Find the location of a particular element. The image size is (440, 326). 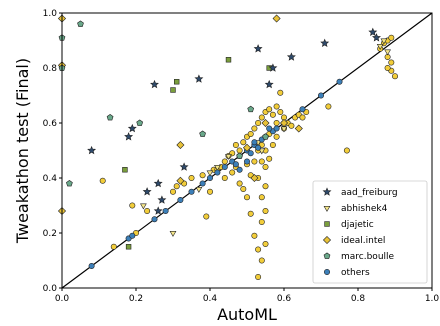

x-tick-label: 0.8 is located at coordinates (358, 299).